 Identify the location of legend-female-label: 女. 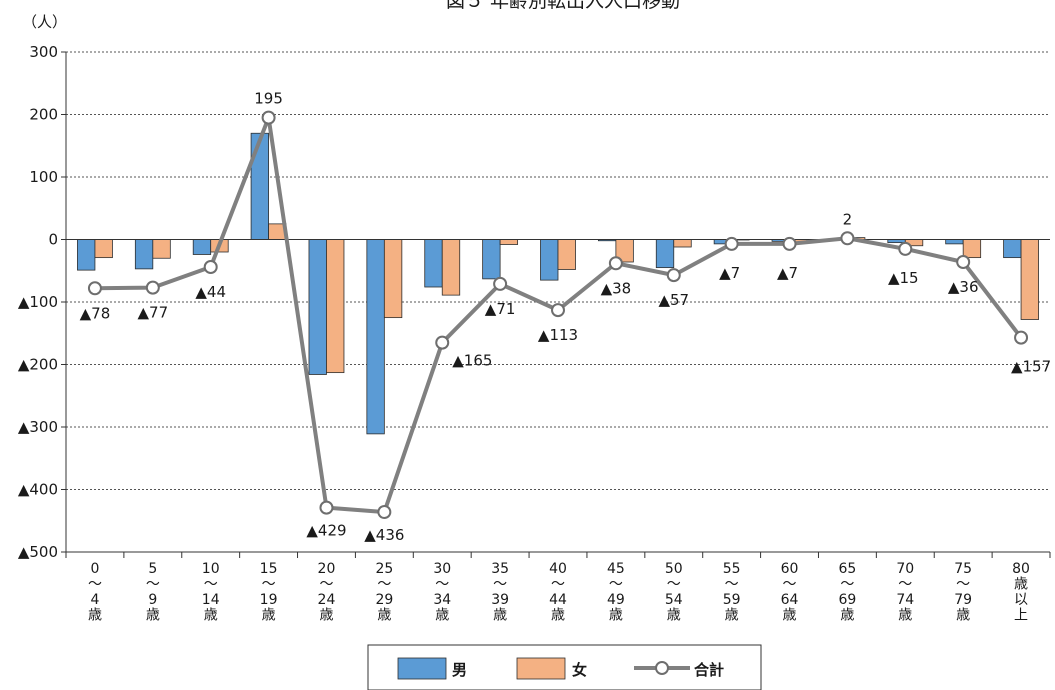
(579, 670).